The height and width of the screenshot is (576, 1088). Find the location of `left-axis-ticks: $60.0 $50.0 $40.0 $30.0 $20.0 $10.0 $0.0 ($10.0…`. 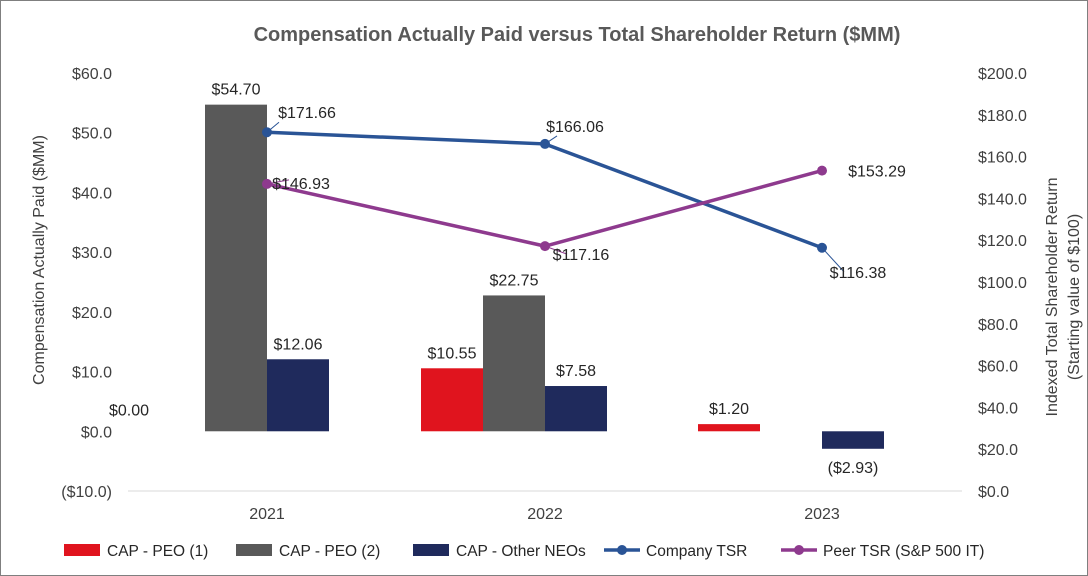

left-axis-ticks: $60.0 $50.0 $40.0 $30.0 $20.0 $10.0 $0.0 ($10.0… is located at coordinates (86, 283).